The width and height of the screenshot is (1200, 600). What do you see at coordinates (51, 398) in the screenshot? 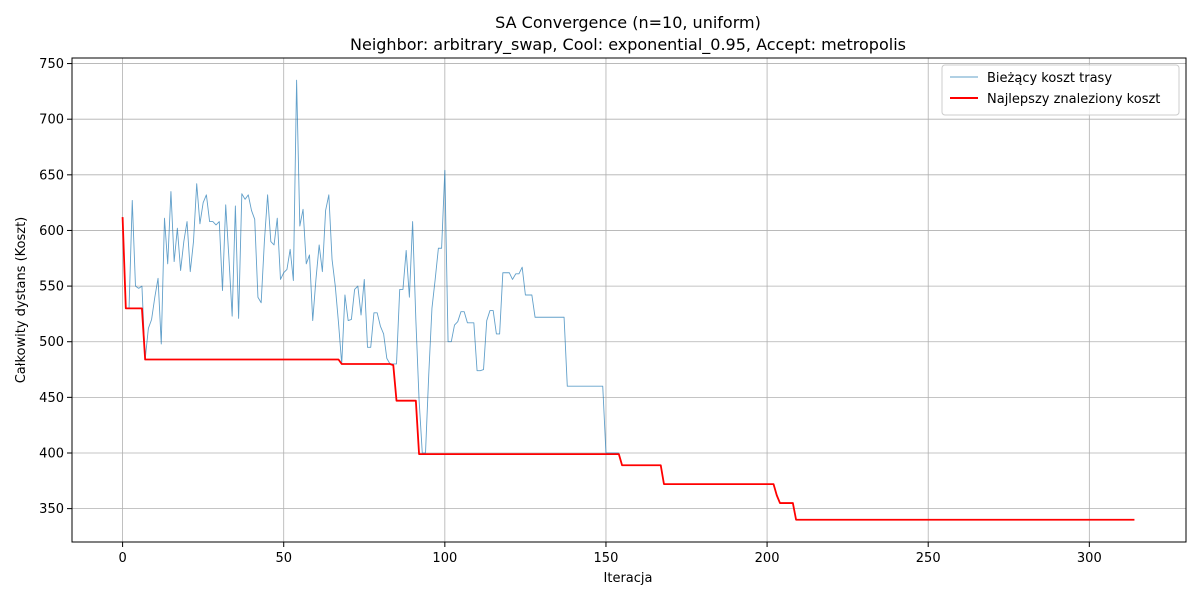
I see `y-tick-label: 450` at bounding box center [51, 398].